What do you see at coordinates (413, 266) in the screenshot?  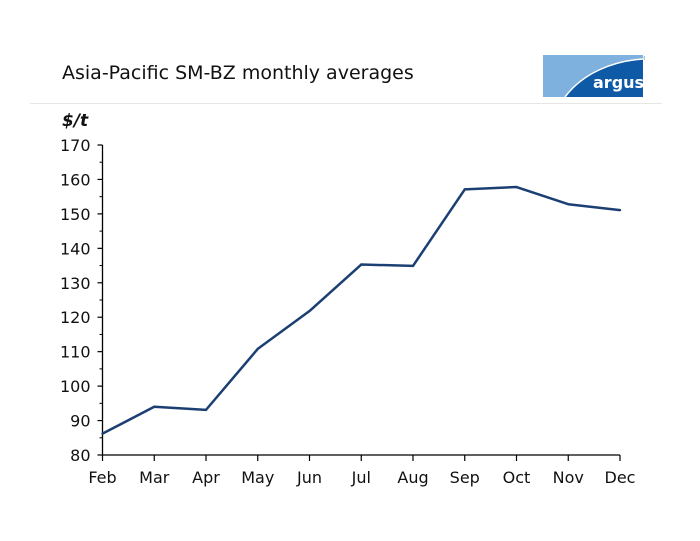 I see `data-point-aug` at bounding box center [413, 266].